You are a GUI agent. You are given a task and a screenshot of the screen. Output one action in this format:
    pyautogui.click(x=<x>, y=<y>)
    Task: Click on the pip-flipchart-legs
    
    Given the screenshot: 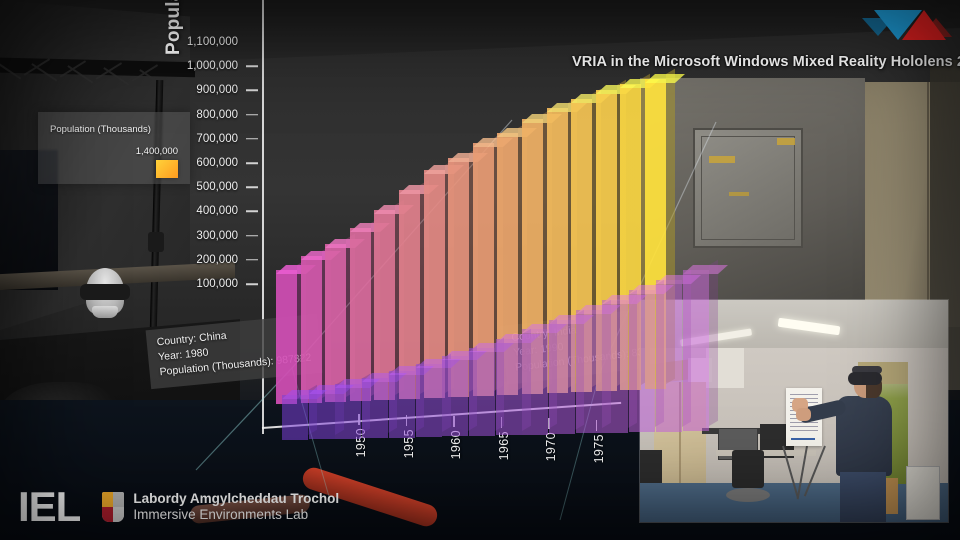 What is the action you would take?
    pyautogui.click(x=806, y=472)
    